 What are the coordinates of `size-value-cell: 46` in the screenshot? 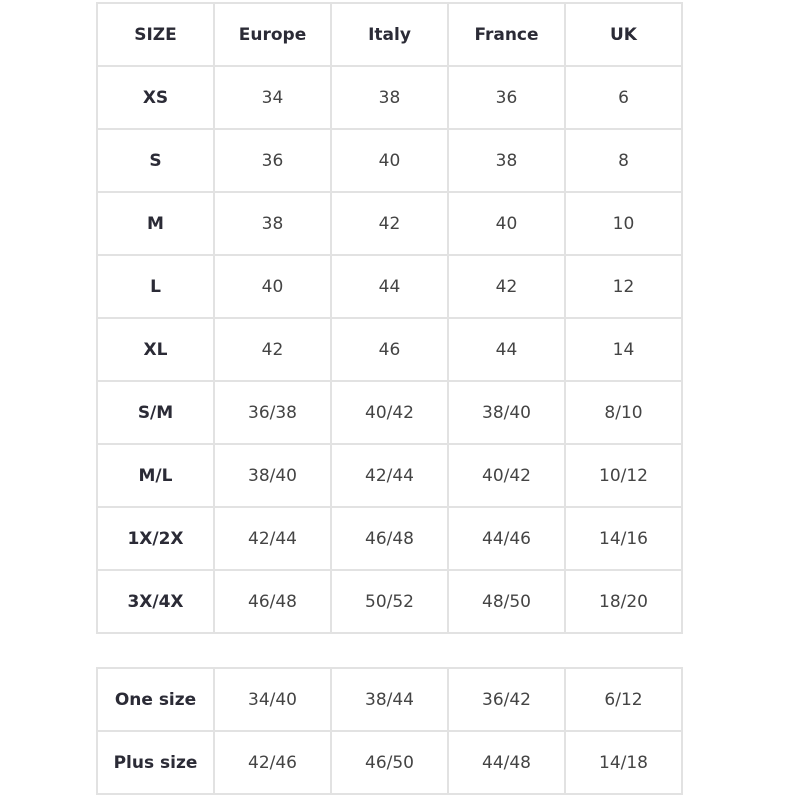 It's located at (389, 349).